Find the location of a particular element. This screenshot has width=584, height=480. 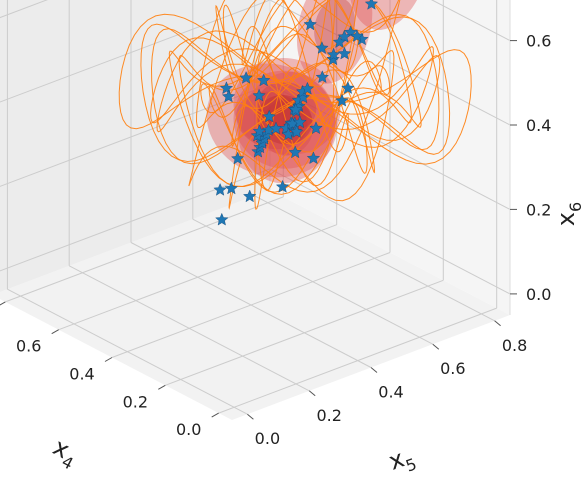

y-tick-label: 0.8 is located at coordinates (514, 345).